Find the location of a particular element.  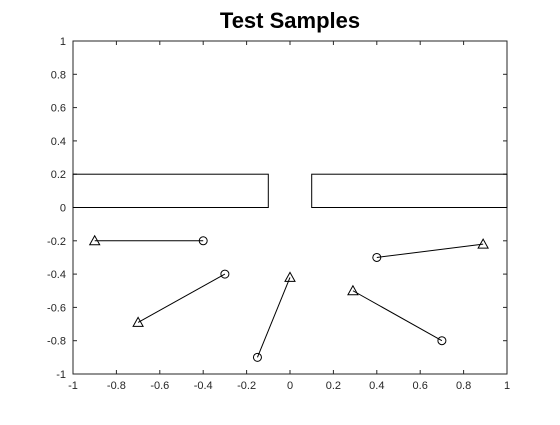

x-tick-label: -0.6 is located at coordinates (159, 386).